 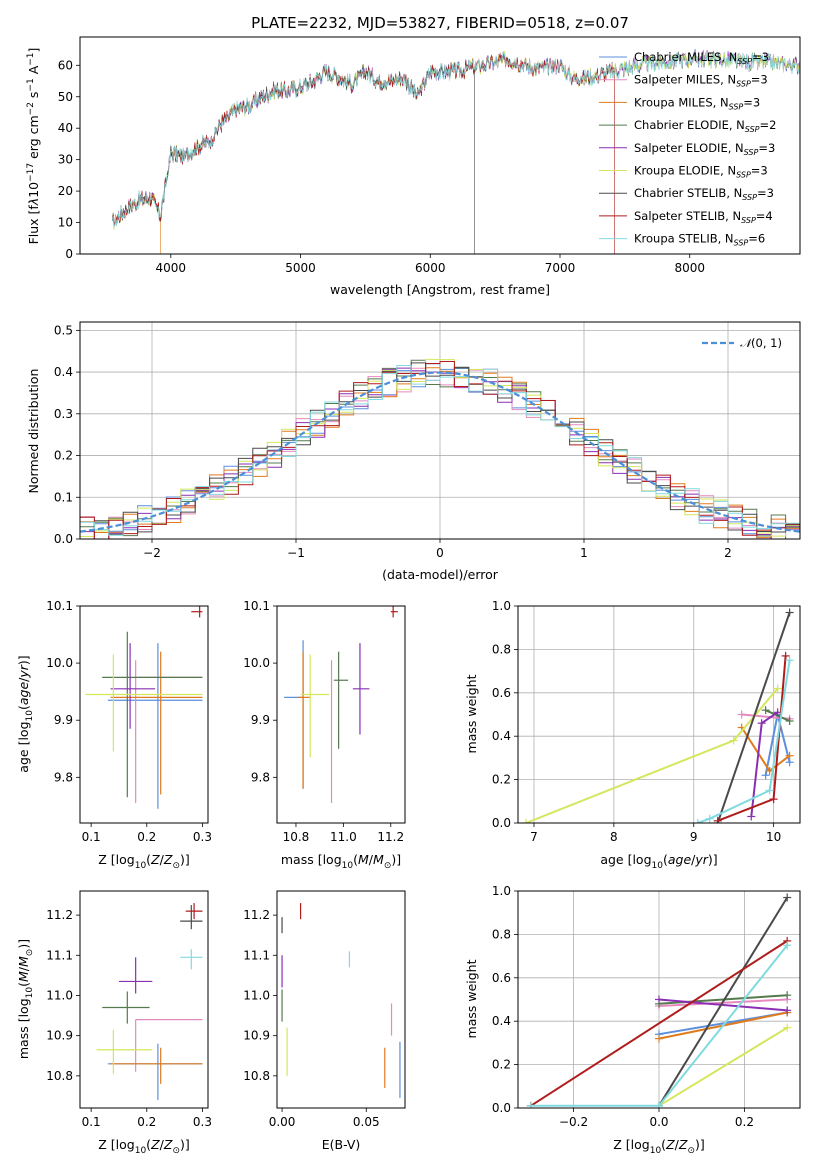 I want to click on x-tick-label: 11.2, so click(x=390, y=837).